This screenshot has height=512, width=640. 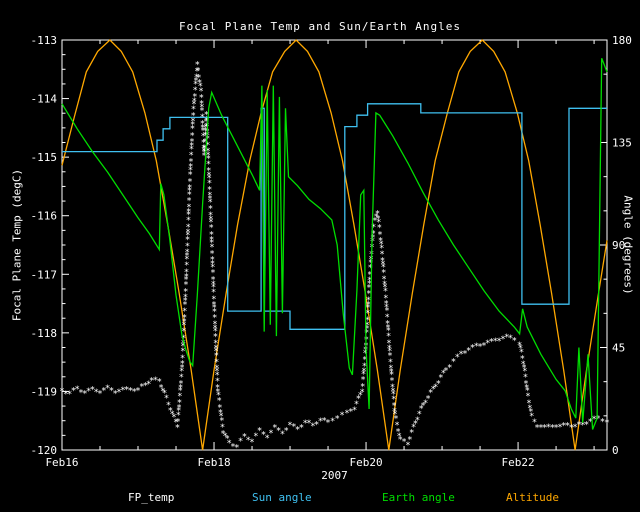 I want to click on svg-text: -116, so click(x=44, y=216).